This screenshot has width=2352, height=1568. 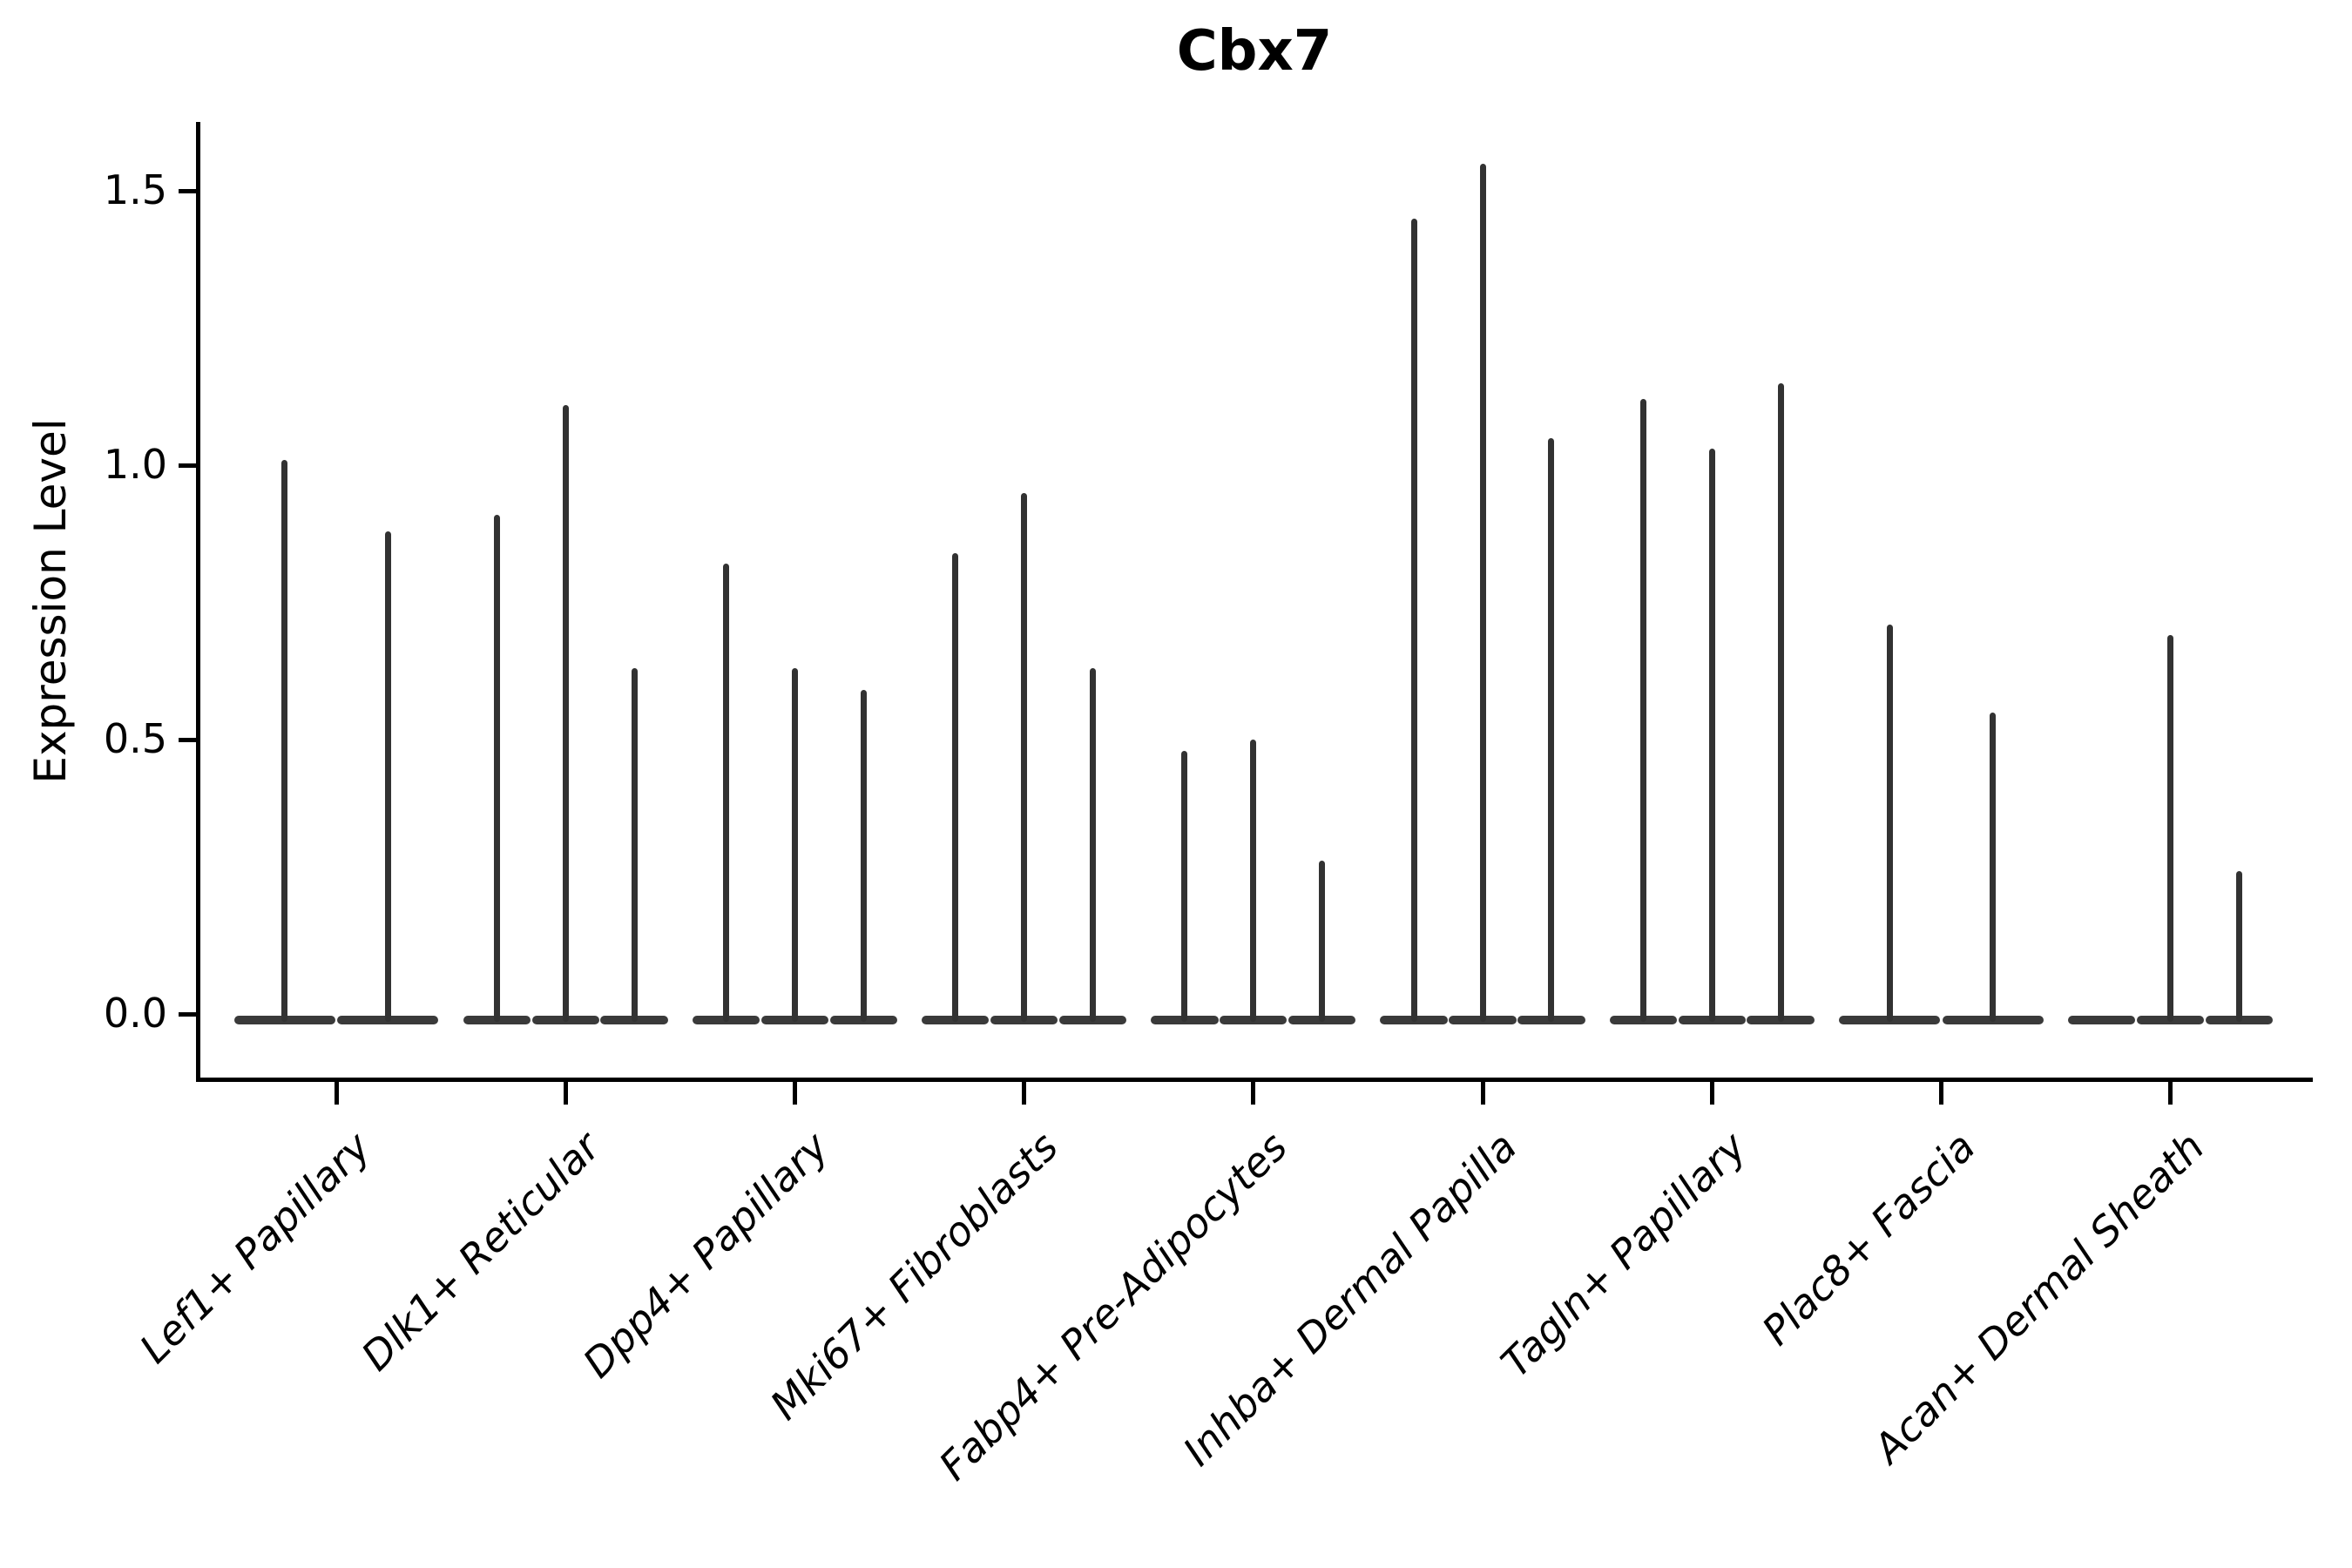 I want to click on x-axis-line, so click(x=1254, y=1080).